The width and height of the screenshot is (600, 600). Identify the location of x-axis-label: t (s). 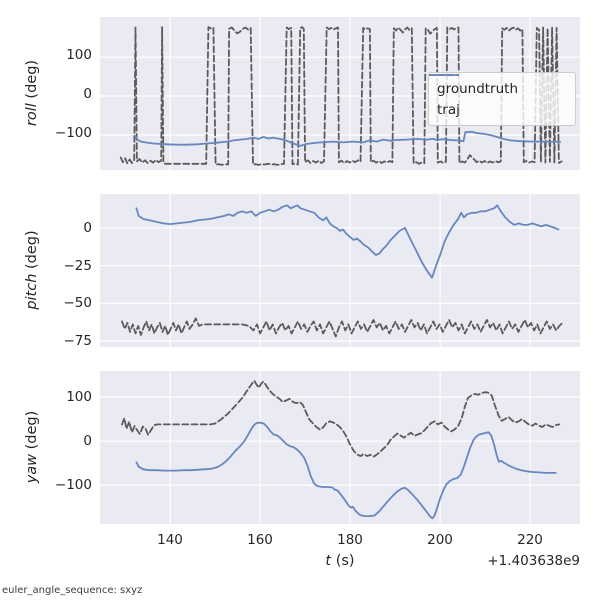
(340, 561).